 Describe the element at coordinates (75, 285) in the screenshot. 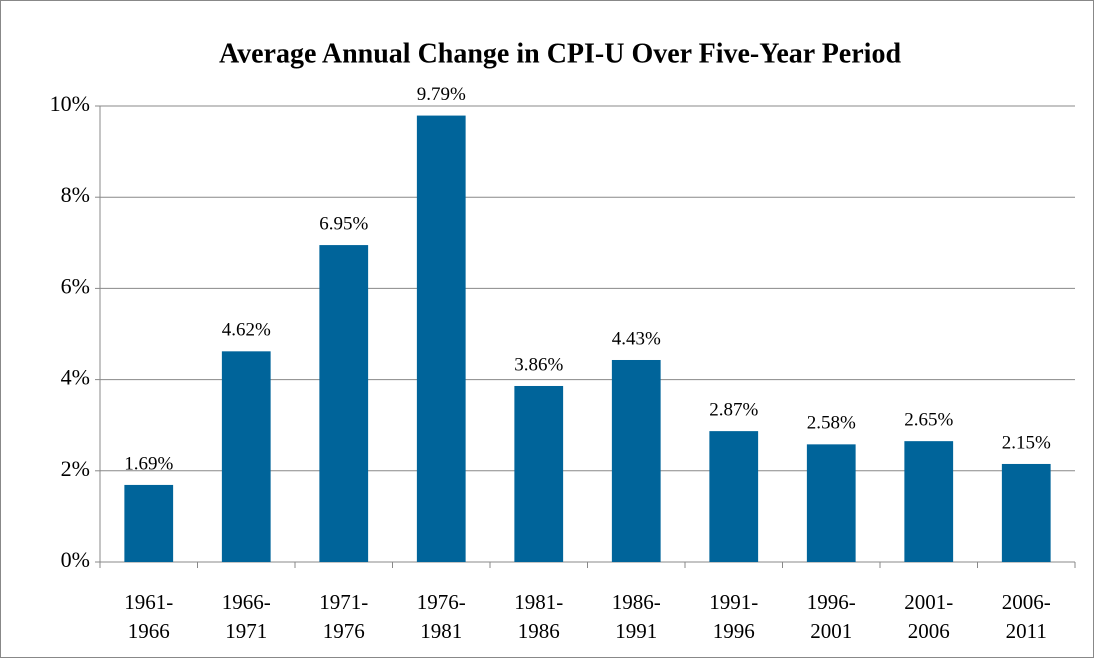

I see `y-tick-label: 6%` at that location.